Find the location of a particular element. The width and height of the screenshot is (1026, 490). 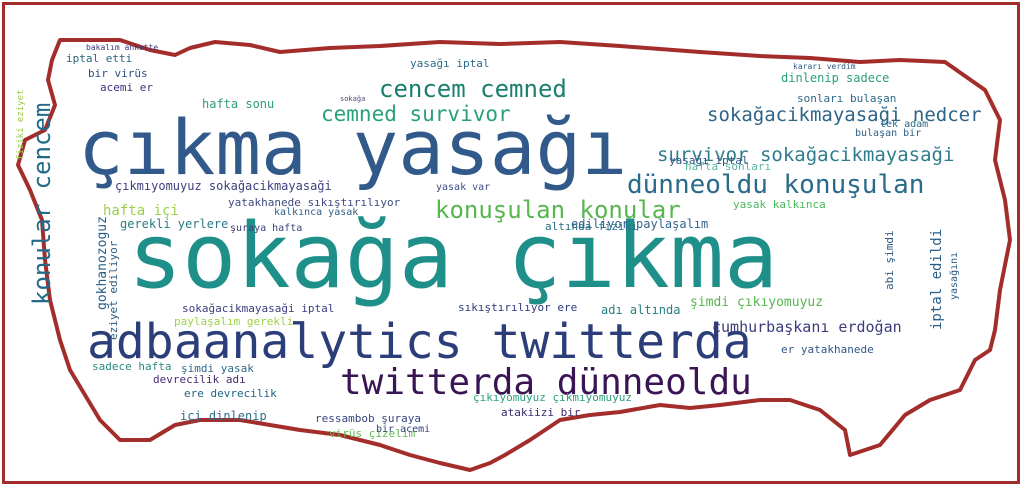

word: dünneoldu konuşulan is located at coordinates (776, 185).